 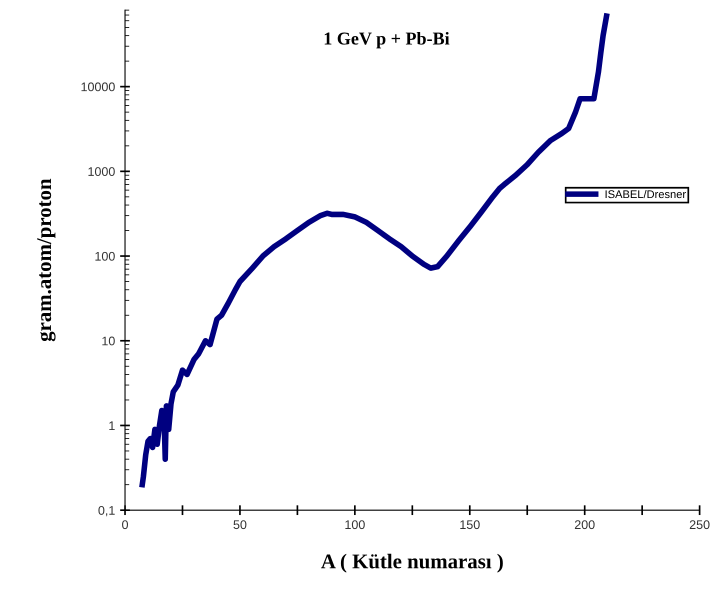 I want to click on x-tick-label: 50, so click(x=239, y=525).